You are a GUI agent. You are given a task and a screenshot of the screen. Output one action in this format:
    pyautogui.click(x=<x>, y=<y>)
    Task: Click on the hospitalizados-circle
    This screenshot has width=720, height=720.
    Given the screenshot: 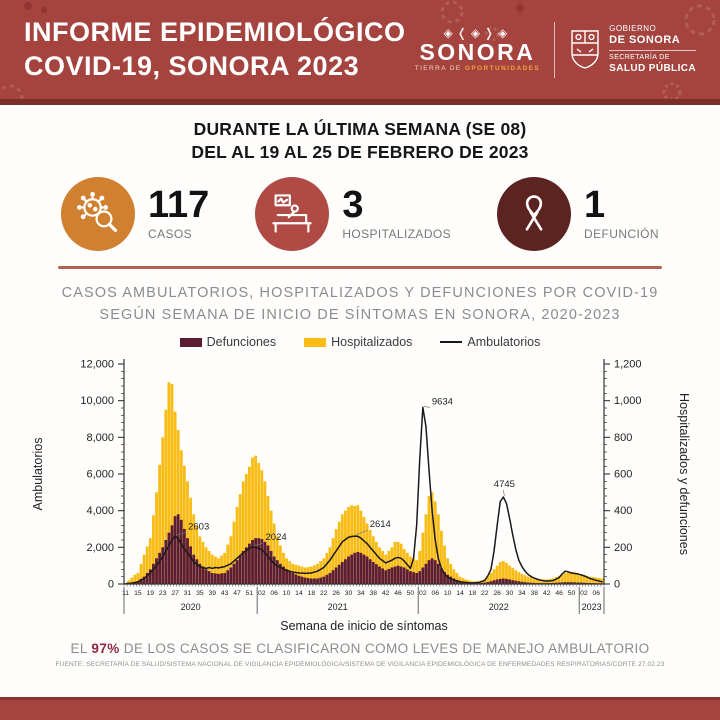 What is the action you would take?
    pyautogui.click(x=292, y=213)
    